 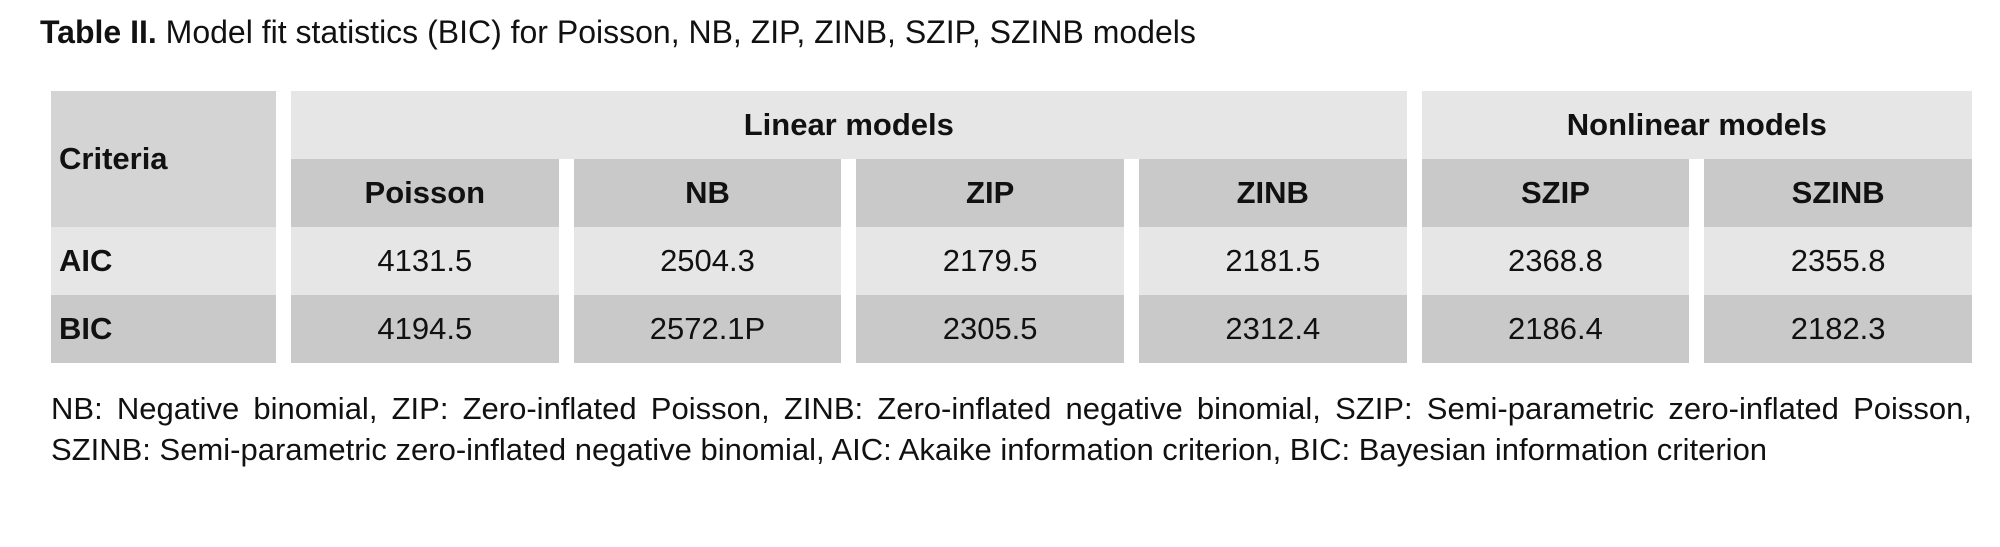 What do you see at coordinates (1272, 193) in the screenshot?
I see `column-header: ZINB` at bounding box center [1272, 193].